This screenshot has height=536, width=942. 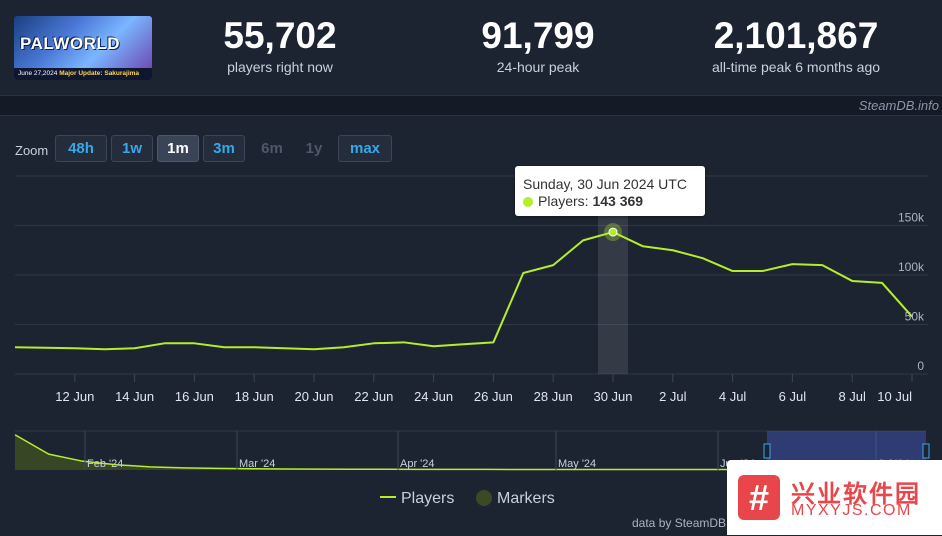 What do you see at coordinates (613, 232) in the screenshot?
I see `highlight-point` at bounding box center [613, 232].